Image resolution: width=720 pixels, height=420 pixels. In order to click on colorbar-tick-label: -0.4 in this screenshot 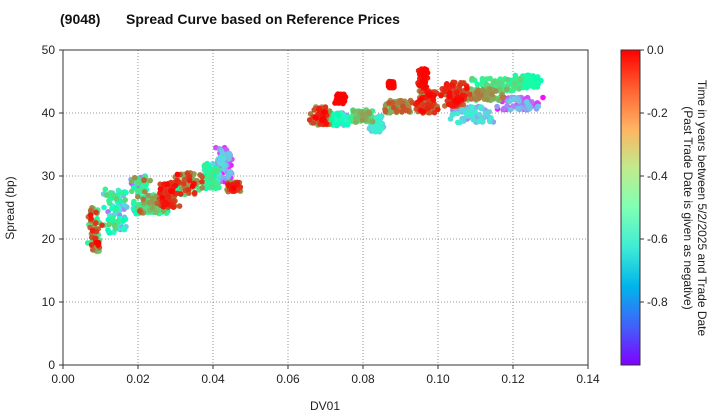, I will do `click(657, 176)`.